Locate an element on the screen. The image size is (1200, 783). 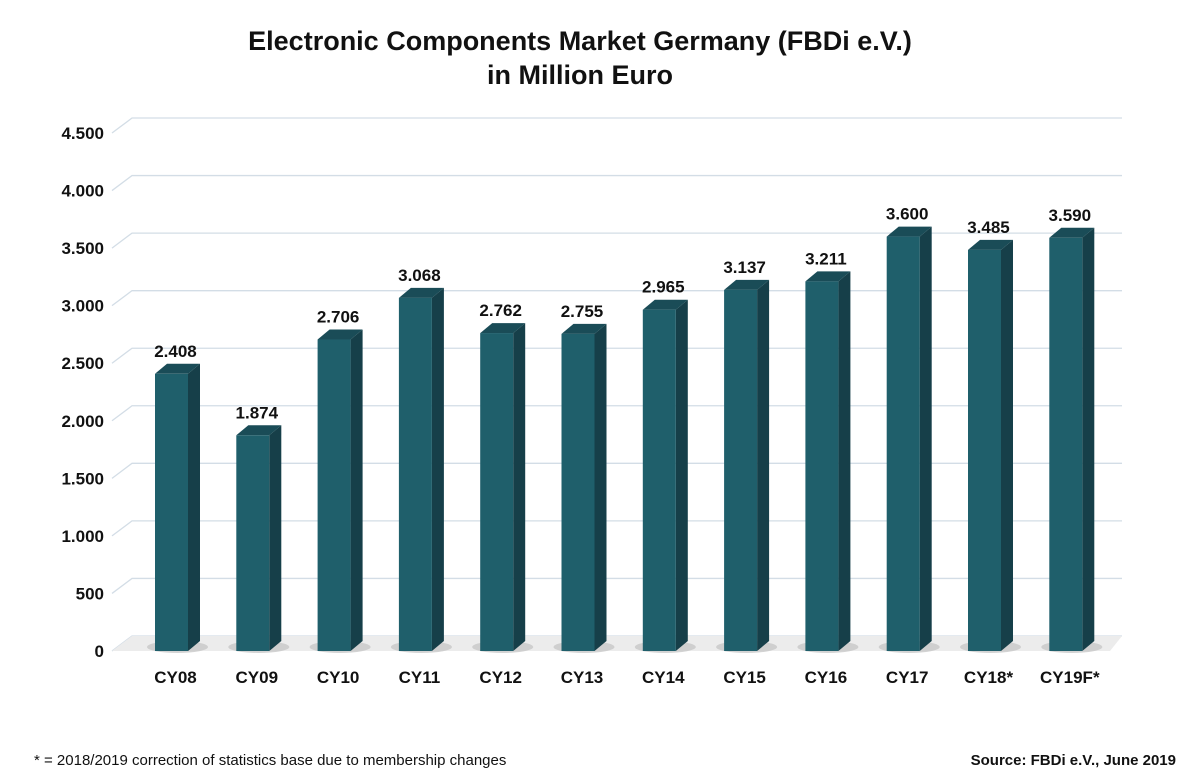
y-tick-label: 3.500 is located at coordinates (82, 248).